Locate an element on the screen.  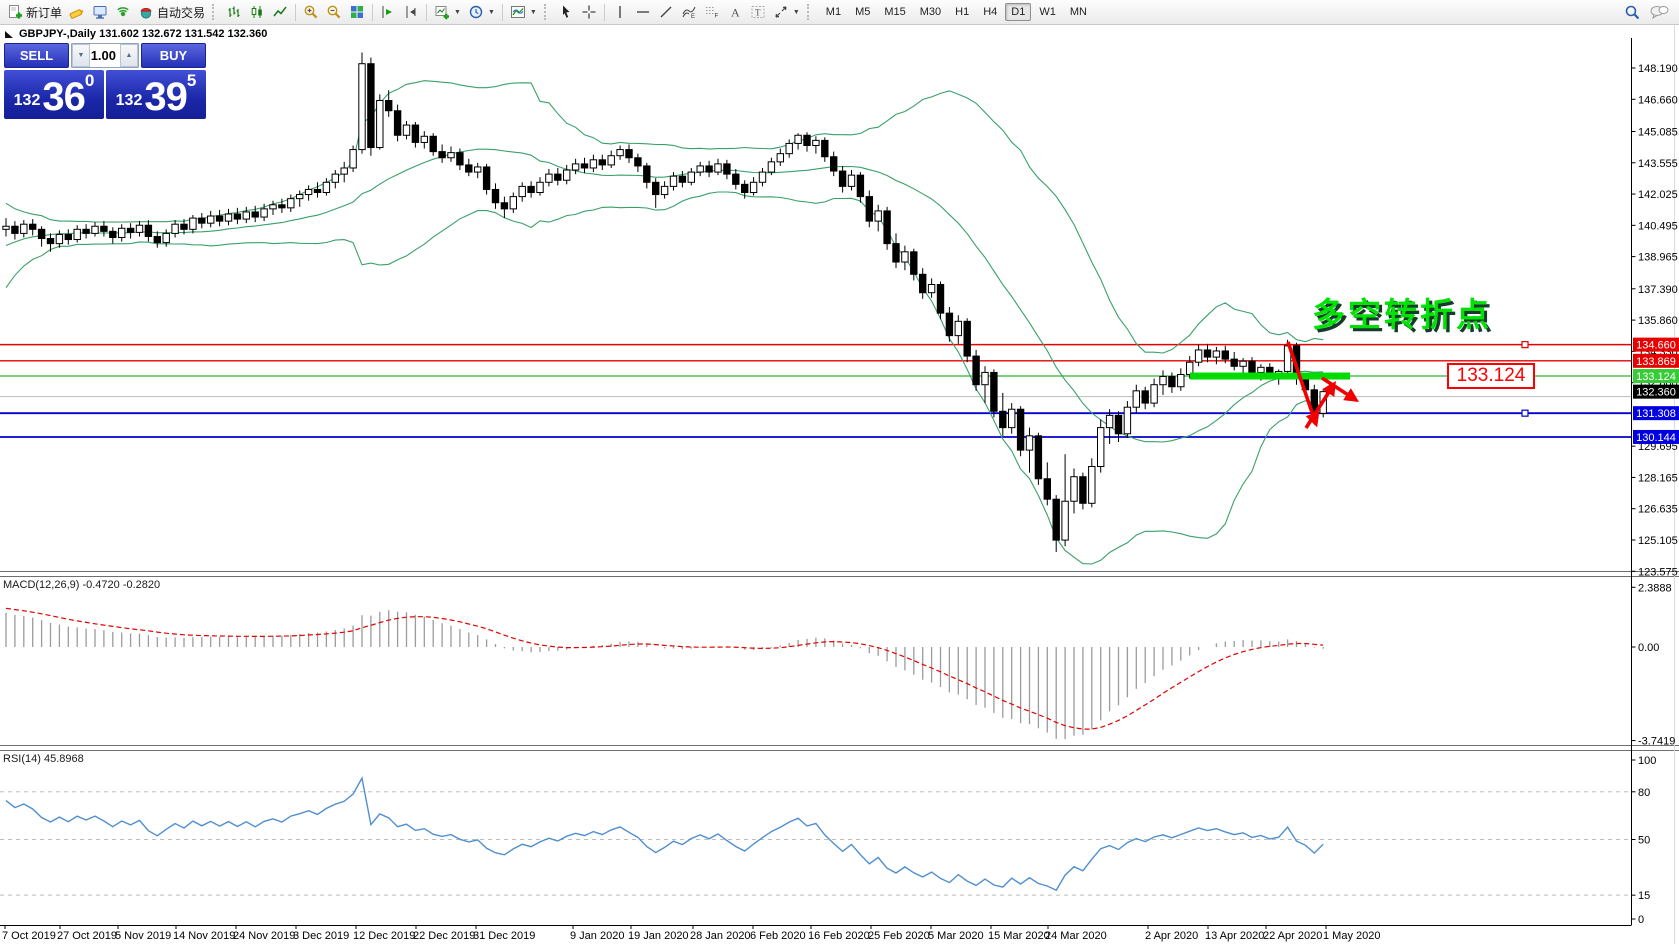
turning-point-zone-bar is located at coordinates (1270, 376).